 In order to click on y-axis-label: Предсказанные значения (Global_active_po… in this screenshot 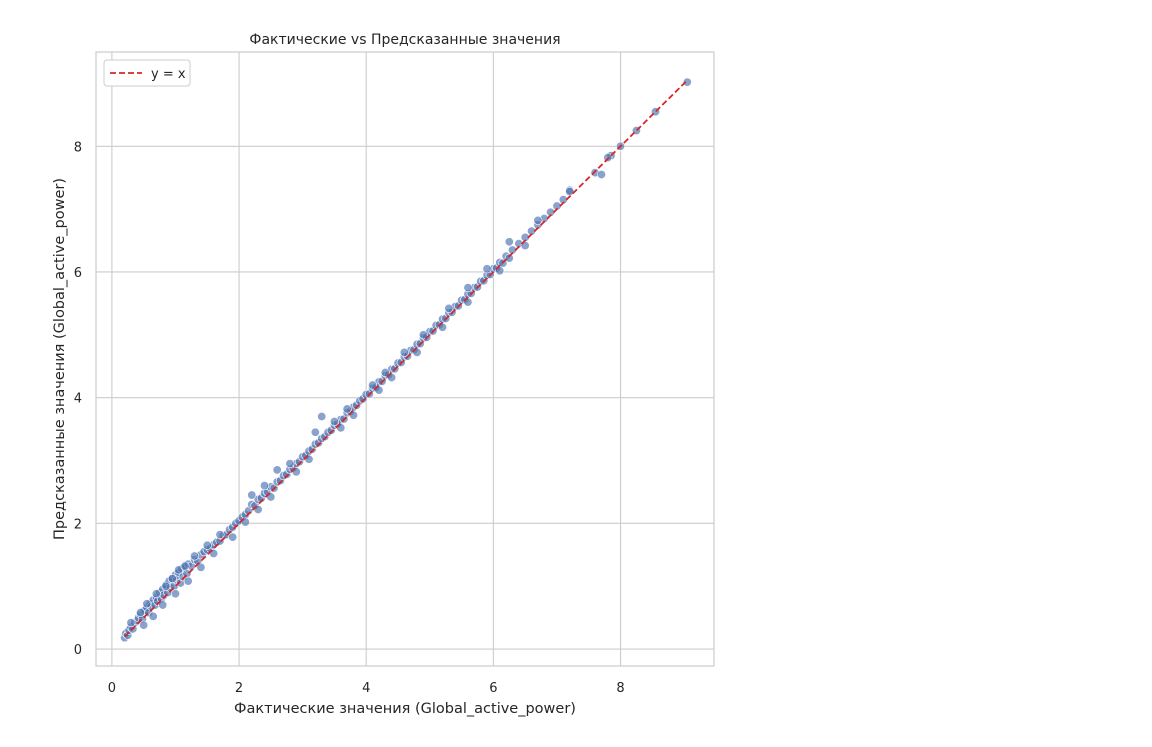, I will do `click(60, 359)`.